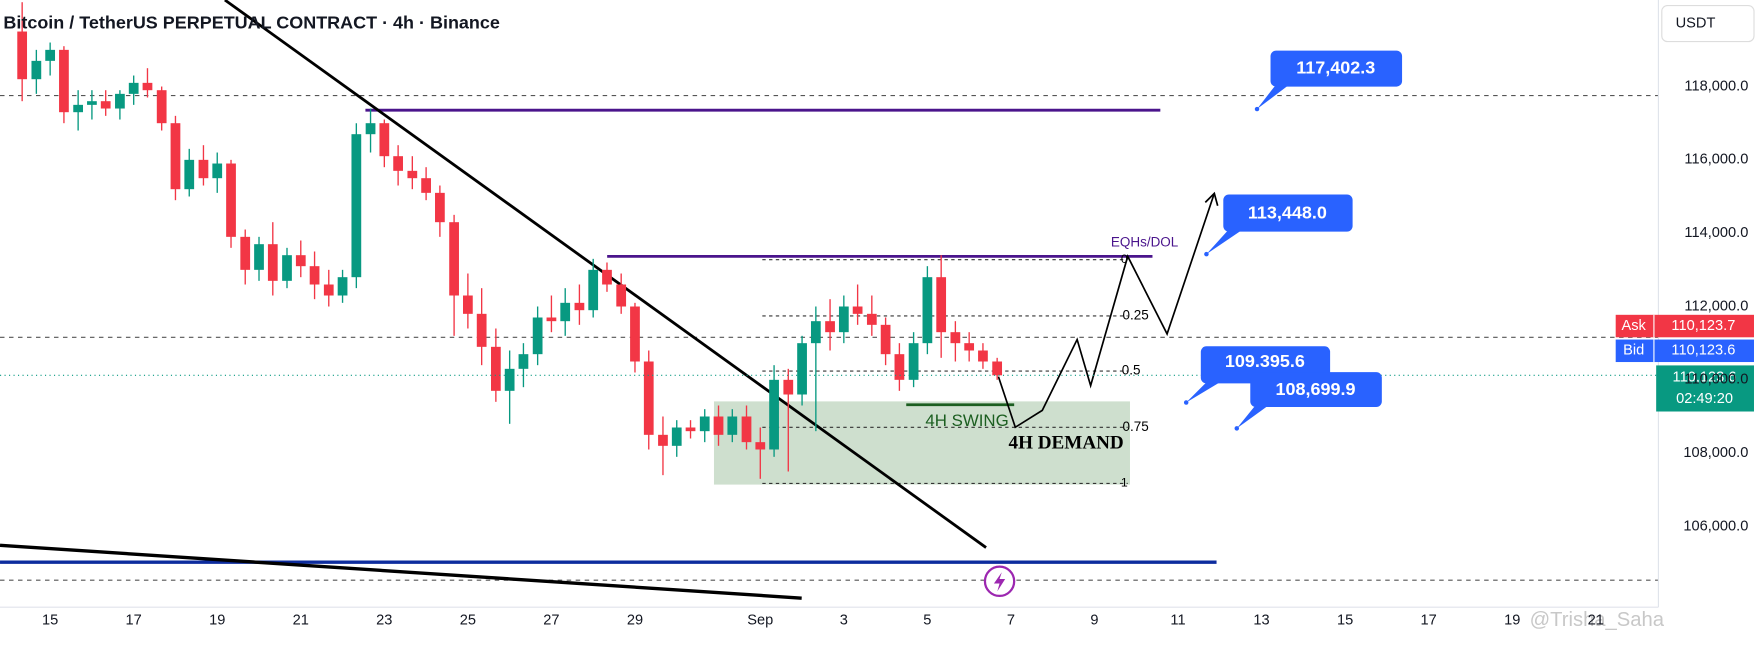 The width and height of the screenshot is (1763, 647). Describe the element at coordinates (1716, 380) in the screenshot. I see `y-tick-label: 110,000.0` at that location.